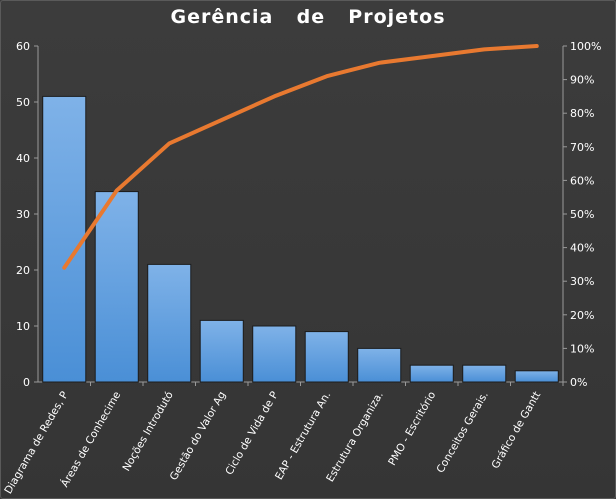  I want to click on x-category-label: Áreas de Conhecime, so click(90, 439).